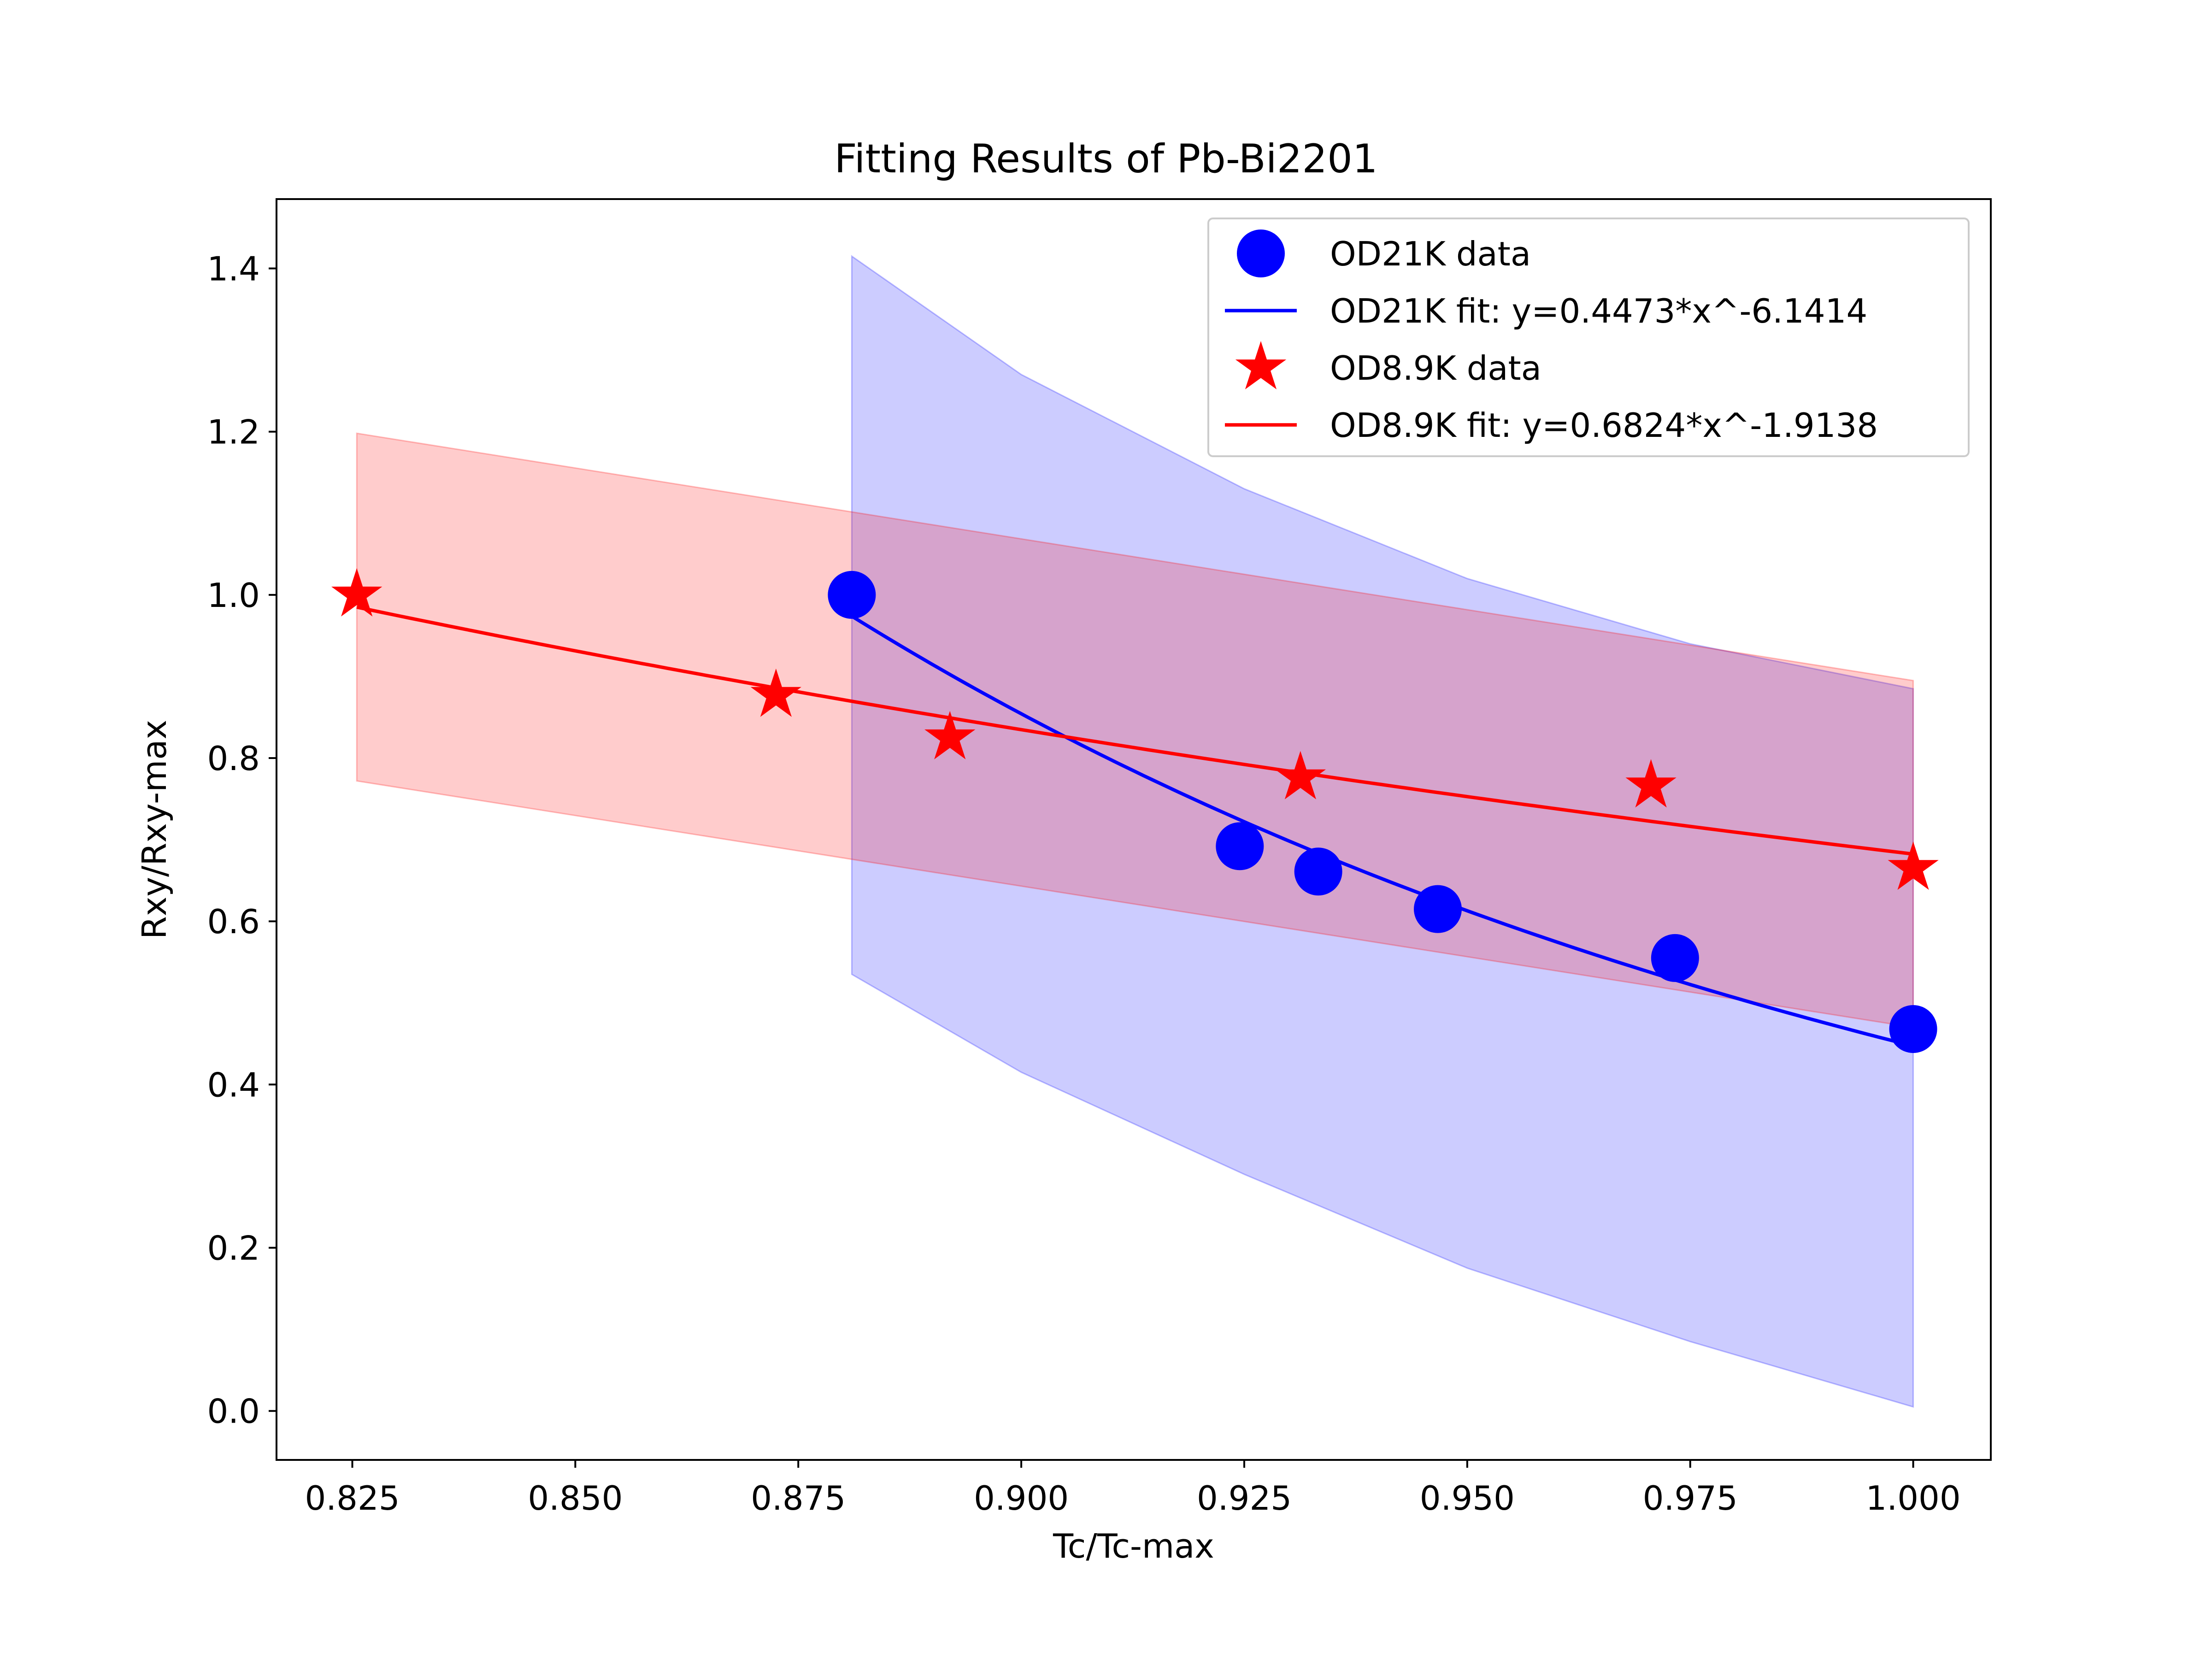 The width and height of the screenshot is (2212, 1659). Describe the element at coordinates (1133, 1546) in the screenshot. I see `x-axis-label: Tc/Tc-max` at that location.